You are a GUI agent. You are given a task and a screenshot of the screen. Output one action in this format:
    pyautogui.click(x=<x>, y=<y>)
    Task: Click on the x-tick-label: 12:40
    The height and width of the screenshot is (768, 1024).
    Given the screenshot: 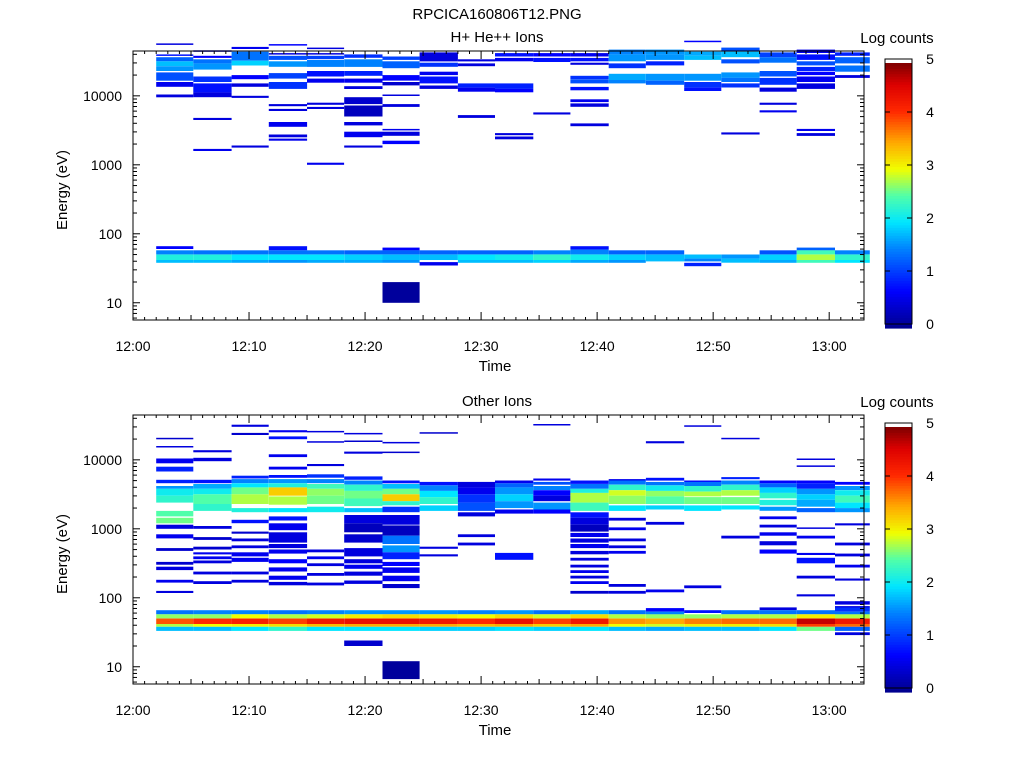 What is the action you would take?
    pyautogui.click(x=597, y=710)
    